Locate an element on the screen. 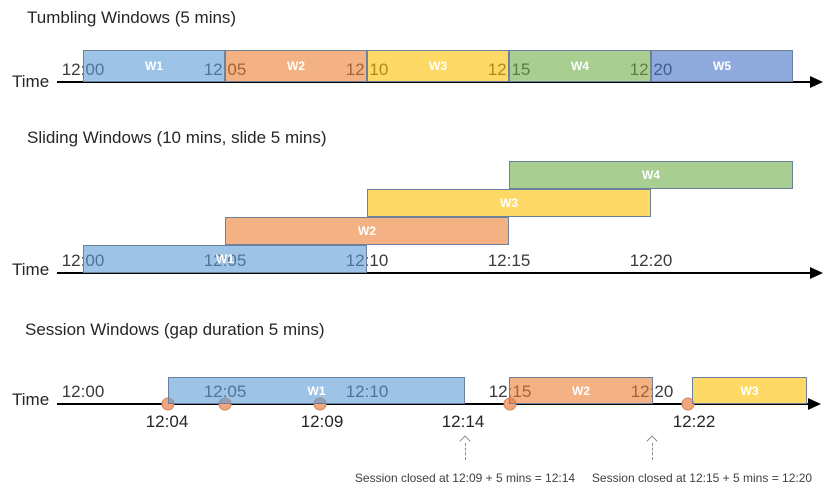  window-w5: W5 is located at coordinates (722, 66).